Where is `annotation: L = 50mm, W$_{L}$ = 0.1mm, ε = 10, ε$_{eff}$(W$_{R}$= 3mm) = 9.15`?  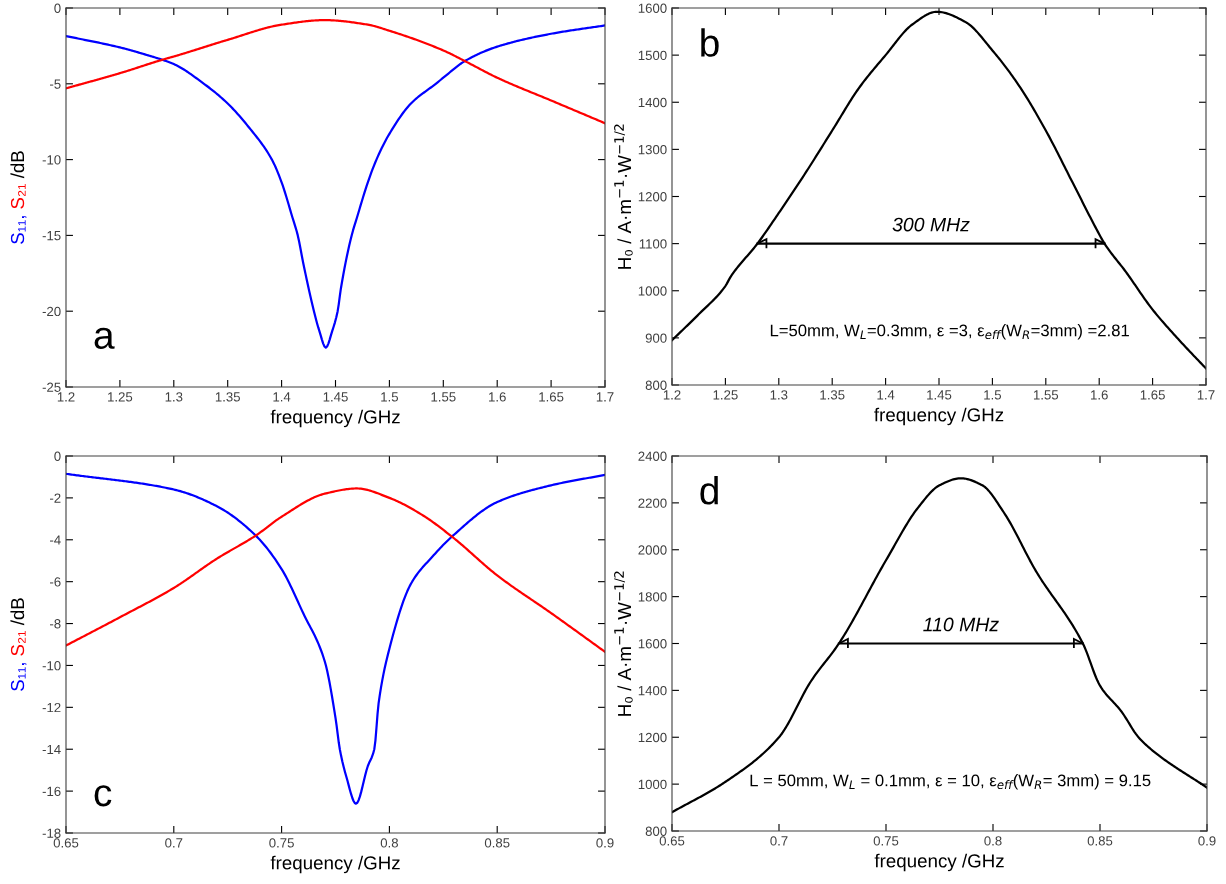 annotation: L = 50mm, W$_{L}$ = 0.1mm, ε = 10, ε$_{eff}$(W$_{R}$= 3mm) = 9.15 is located at coordinates (950, 782).